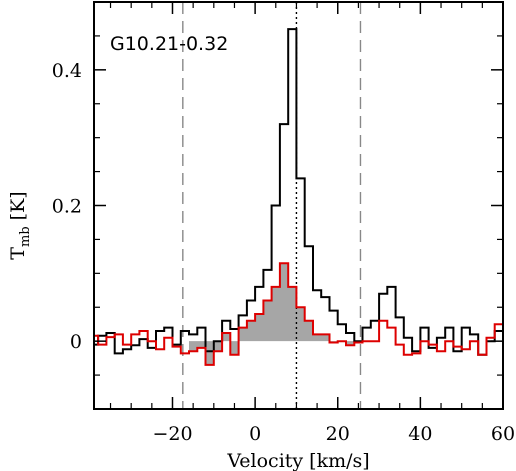  What do you see at coordinates (172, 434) in the screenshot?
I see `x-tick-label: −20` at bounding box center [172, 434].